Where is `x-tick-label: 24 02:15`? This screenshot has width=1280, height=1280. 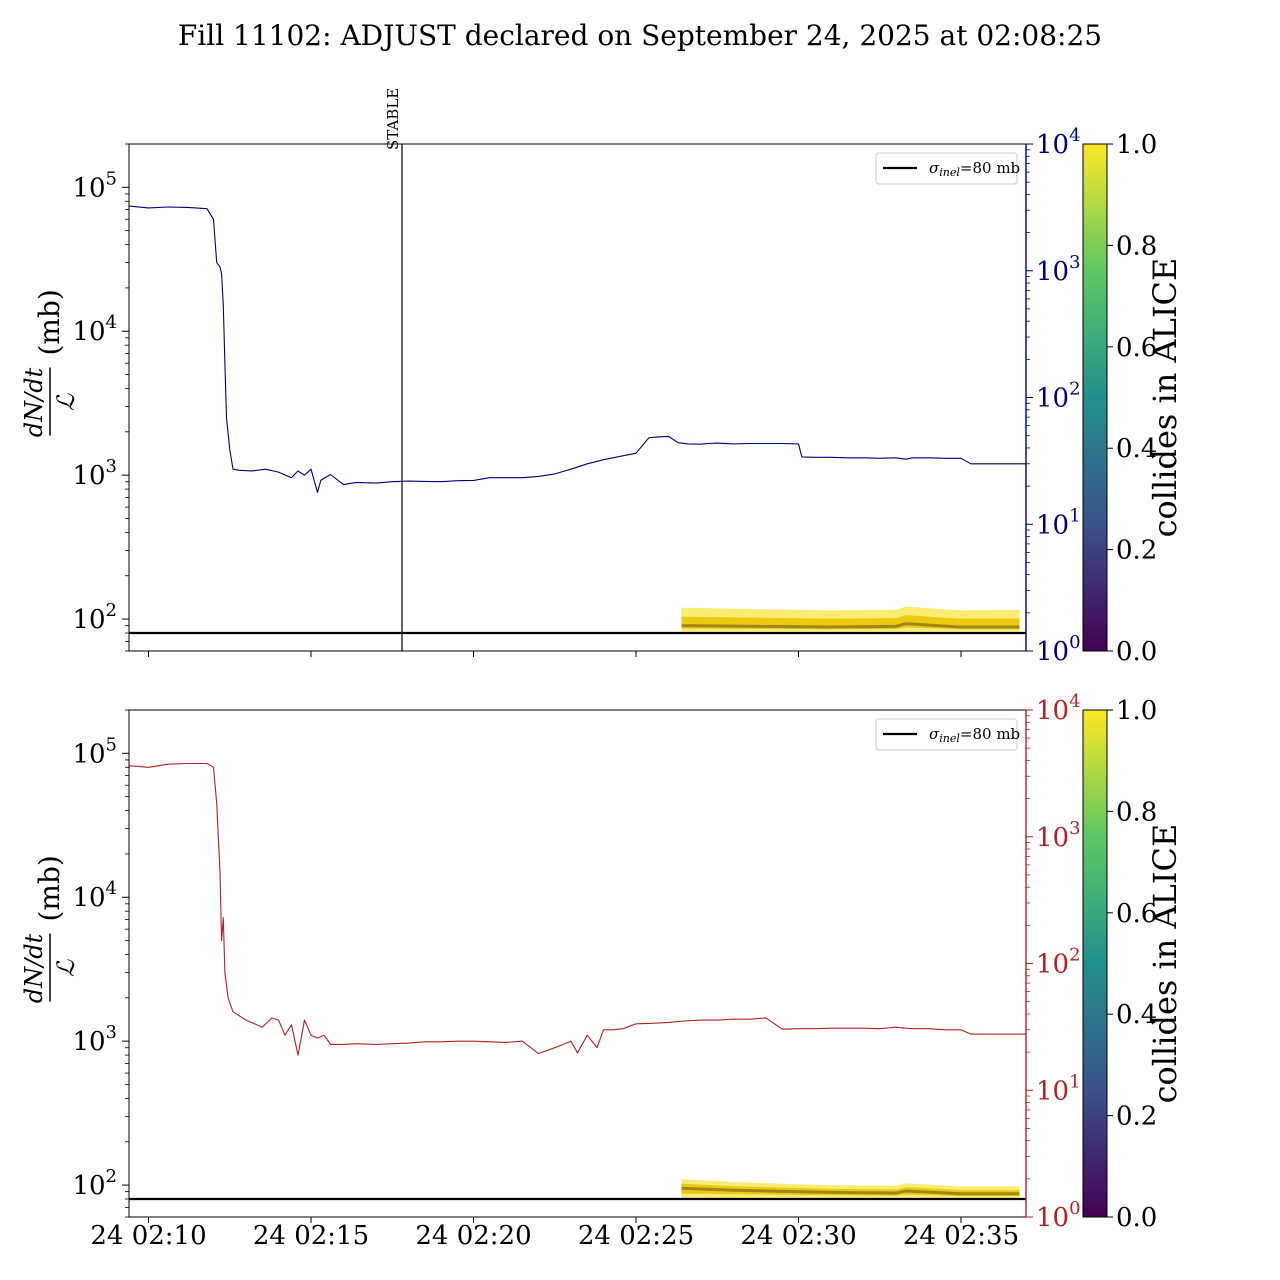
x-tick-label: 24 02:15 is located at coordinates (311, 1236).